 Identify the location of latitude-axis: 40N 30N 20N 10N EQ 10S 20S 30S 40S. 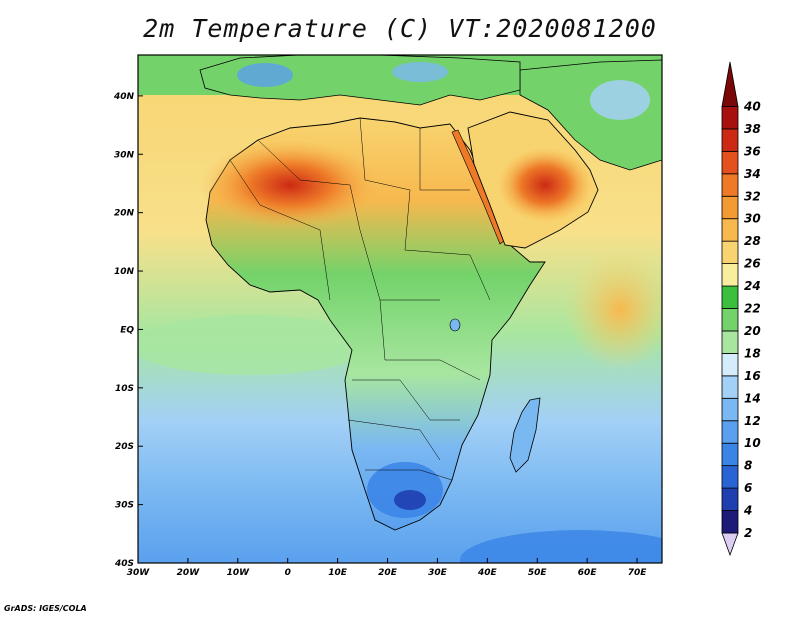
(128, 330).